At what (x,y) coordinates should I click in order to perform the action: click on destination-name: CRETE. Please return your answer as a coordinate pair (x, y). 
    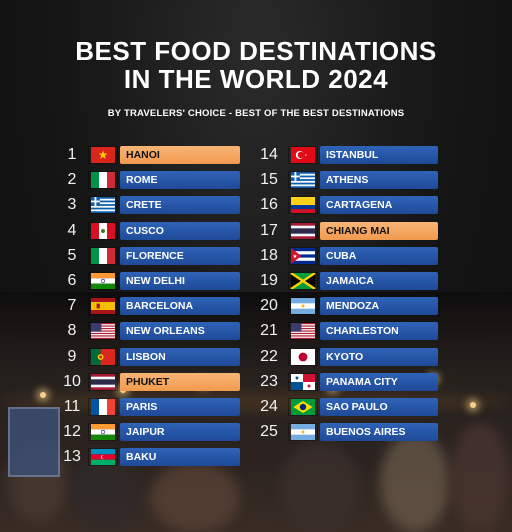
    Looking at the image, I should click on (144, 205).